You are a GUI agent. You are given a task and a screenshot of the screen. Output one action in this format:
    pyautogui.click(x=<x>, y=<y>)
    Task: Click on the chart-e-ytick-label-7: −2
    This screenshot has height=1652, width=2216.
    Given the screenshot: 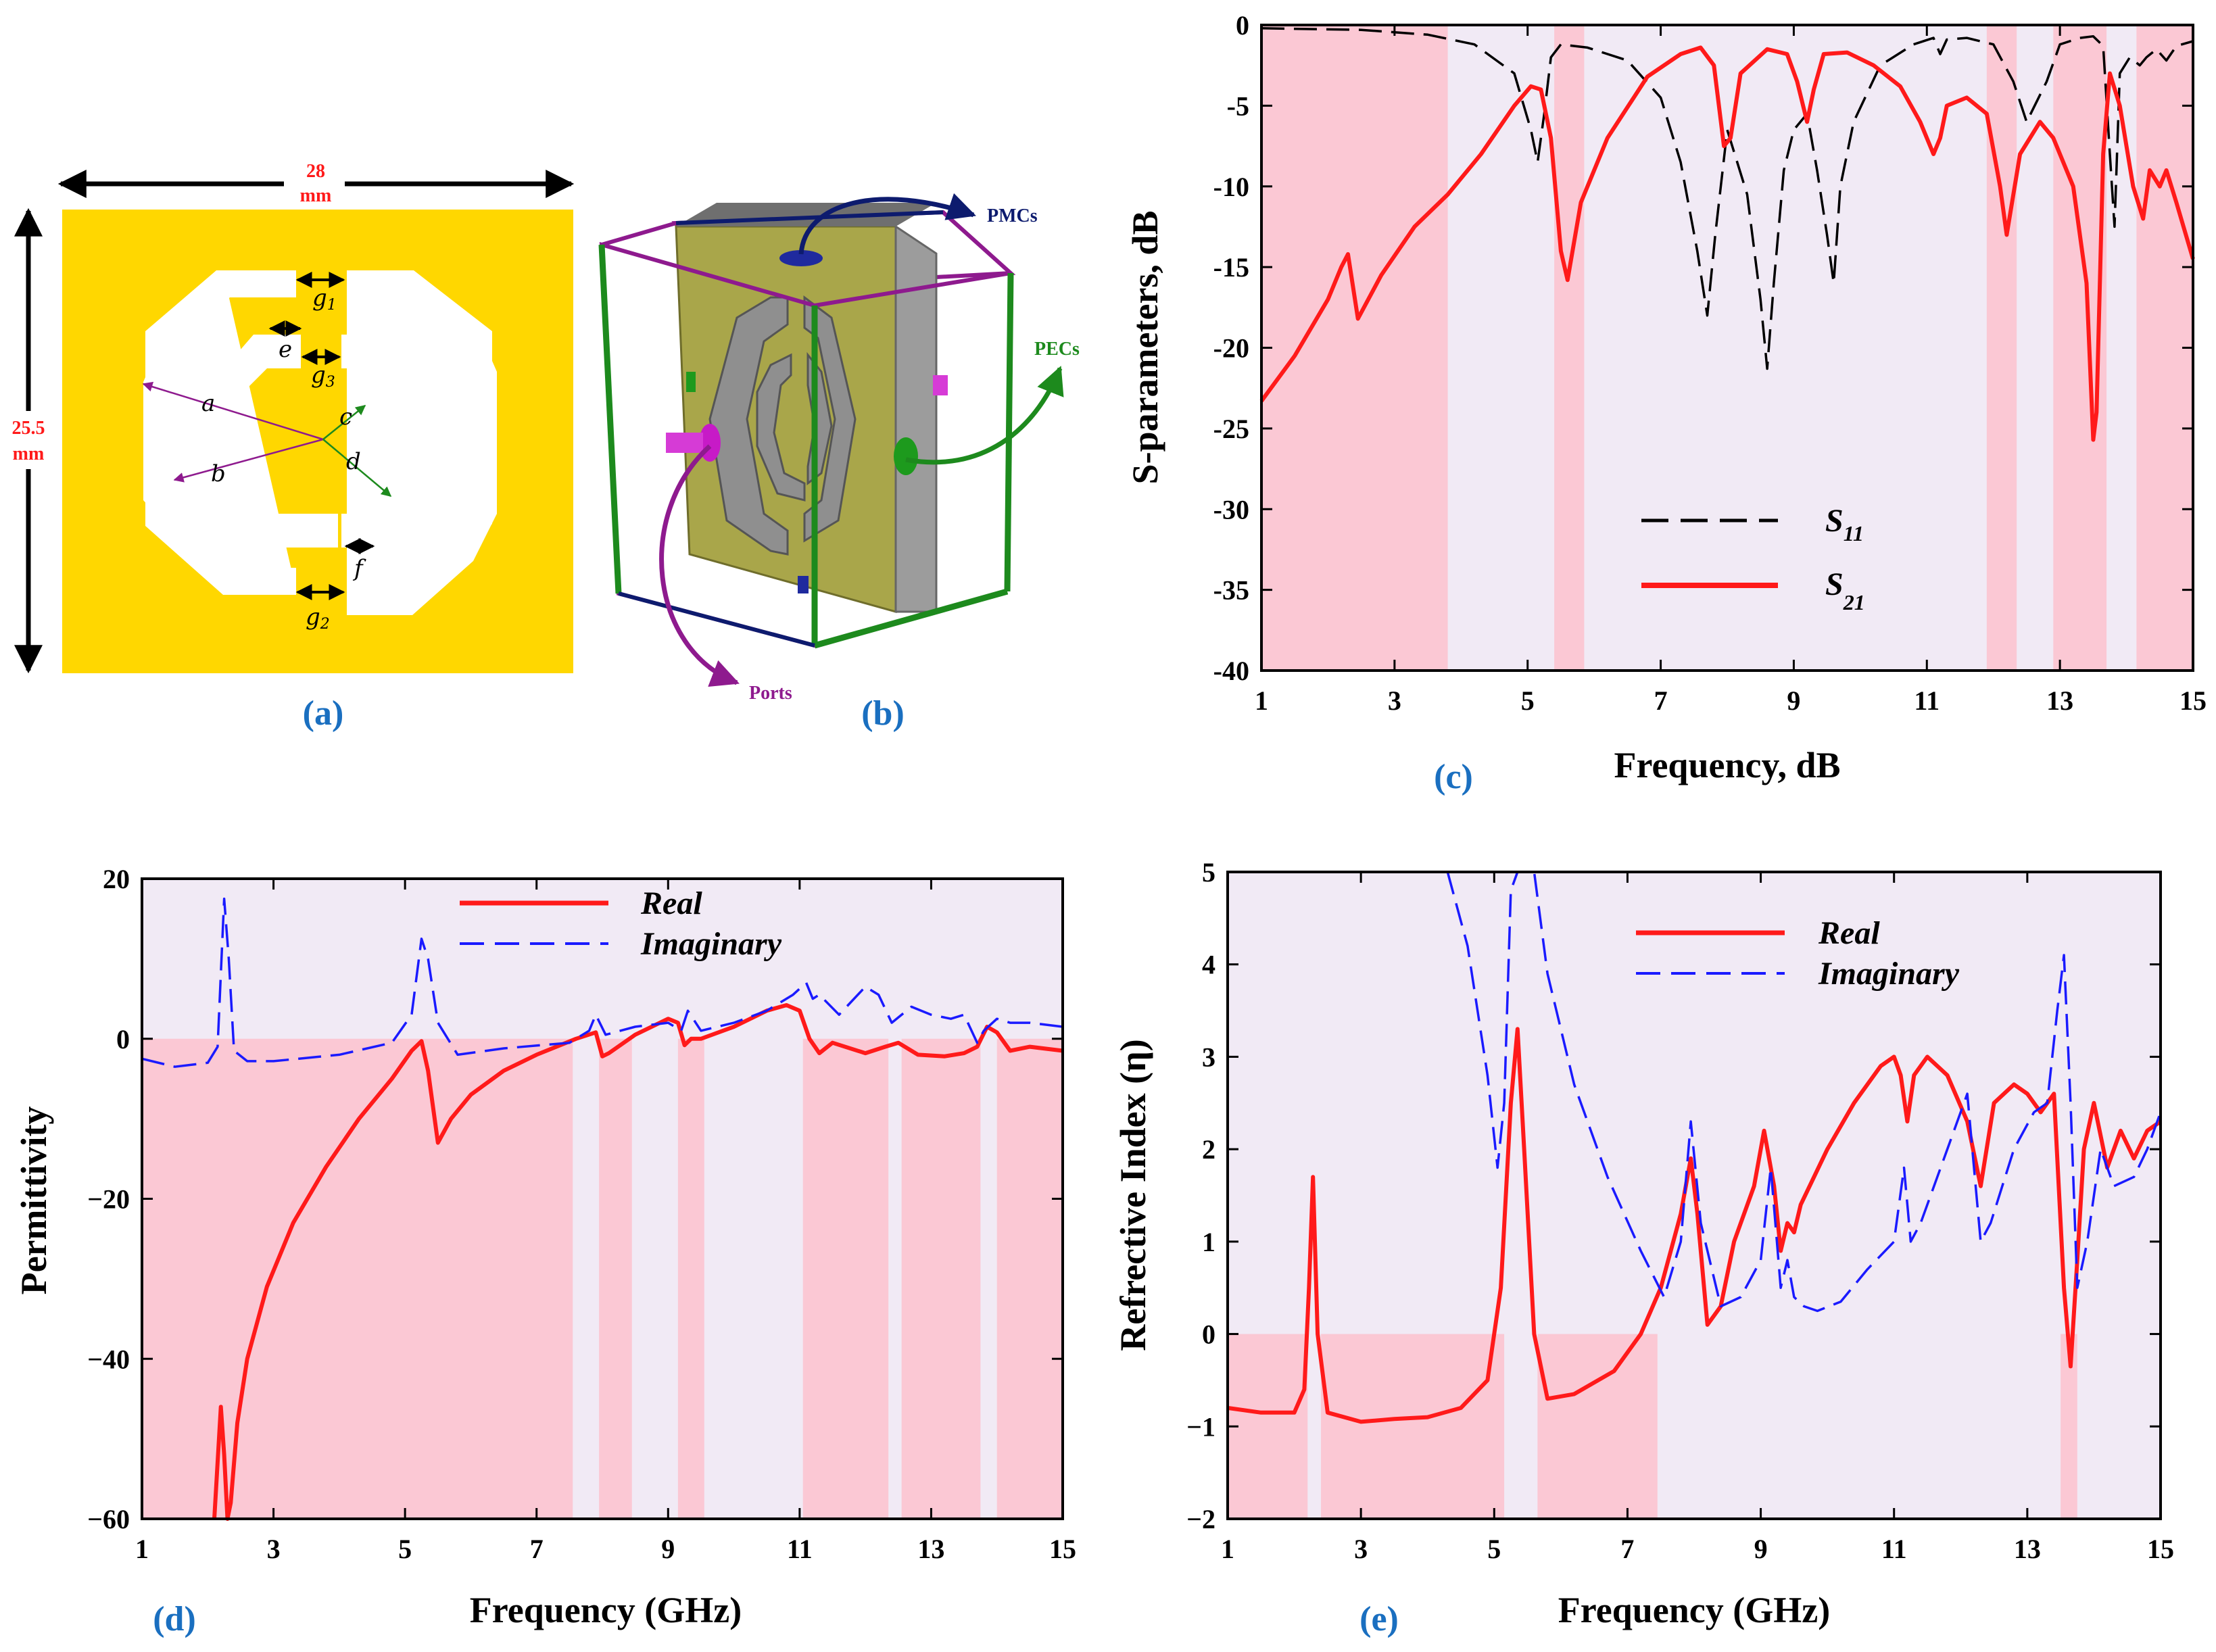 What is the action you would take?
    pyautogui.click(x=1200, y=1519)
    